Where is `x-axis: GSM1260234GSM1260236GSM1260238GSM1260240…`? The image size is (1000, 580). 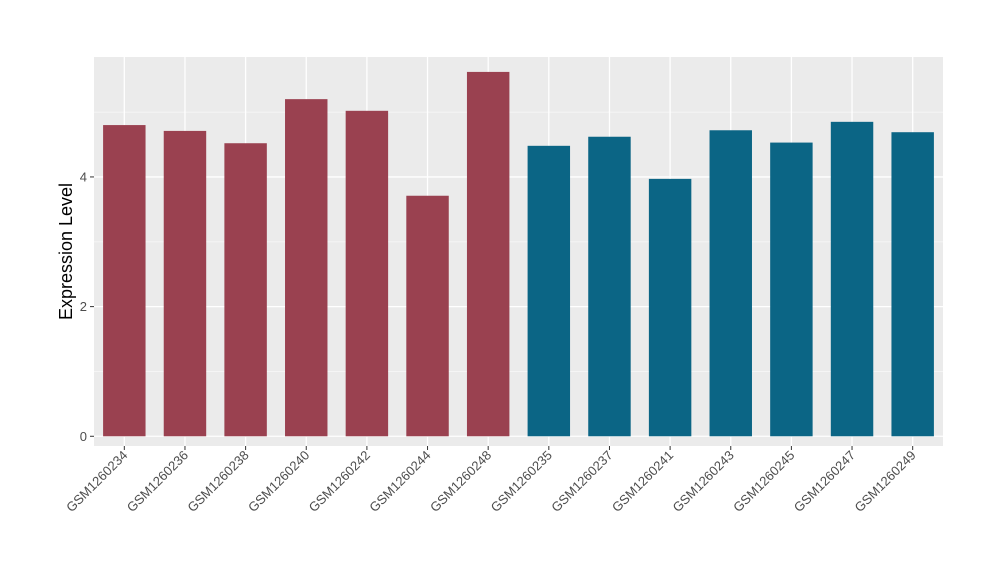 x-axis: GSM1260234GSM1260236GSM1260238GSM1260240… is located at coordinates (491, 480).